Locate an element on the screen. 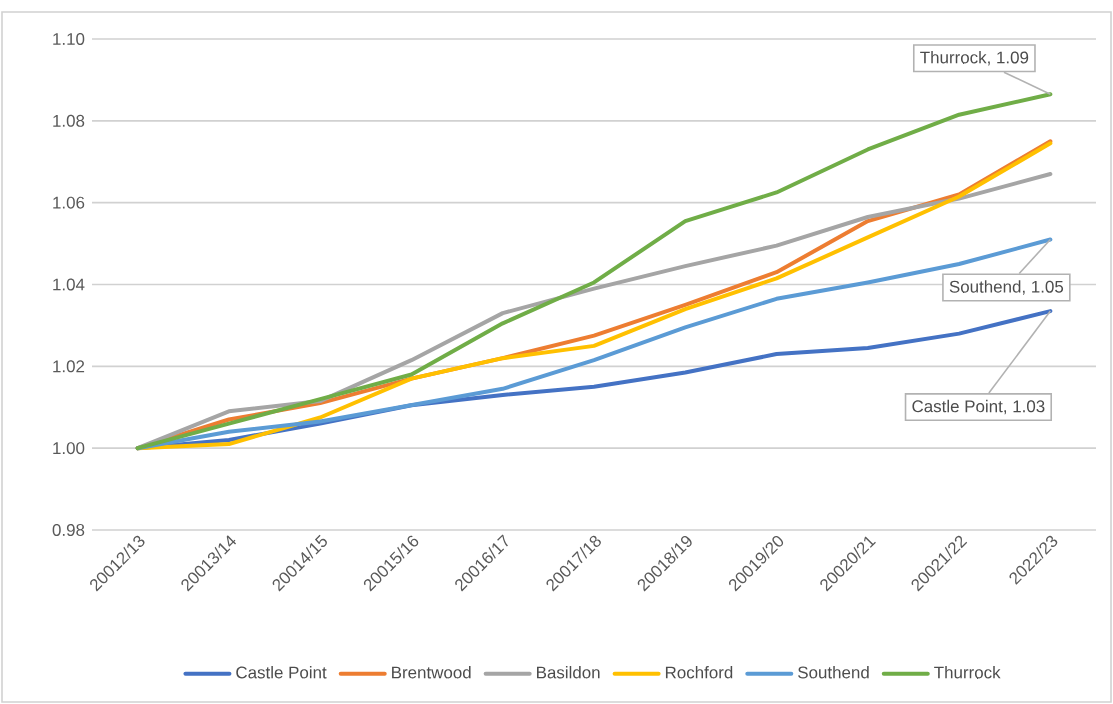 The height and width of the screenshot is (704, 1113). y-tick-label: 1.08 is located at coordinates (69, 120).